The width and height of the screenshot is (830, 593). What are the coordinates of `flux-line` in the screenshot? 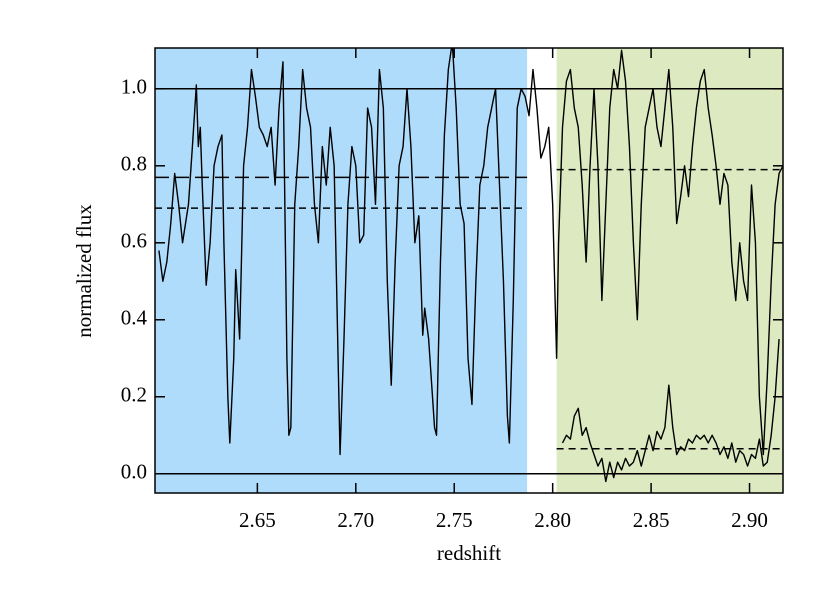 It's located at (670, 410).